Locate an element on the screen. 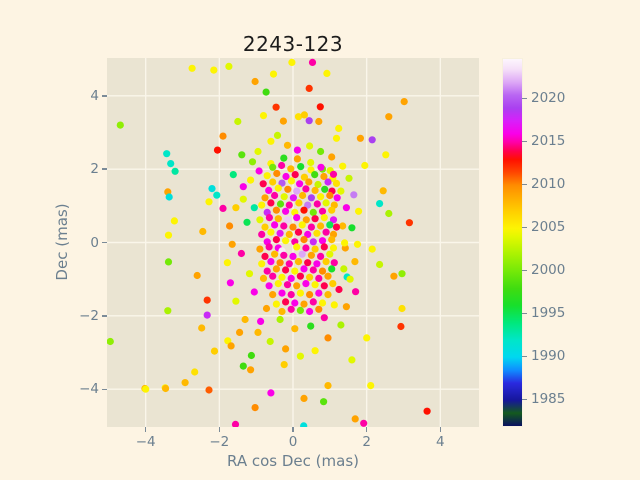 This screenshot has height=480, width=640. x-tick-label: 0 is located at coordinates (293, 442).